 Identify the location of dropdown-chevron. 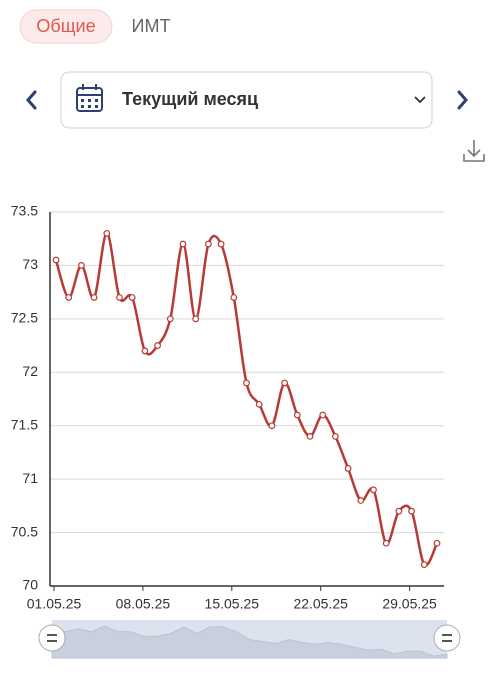
(420, 100).